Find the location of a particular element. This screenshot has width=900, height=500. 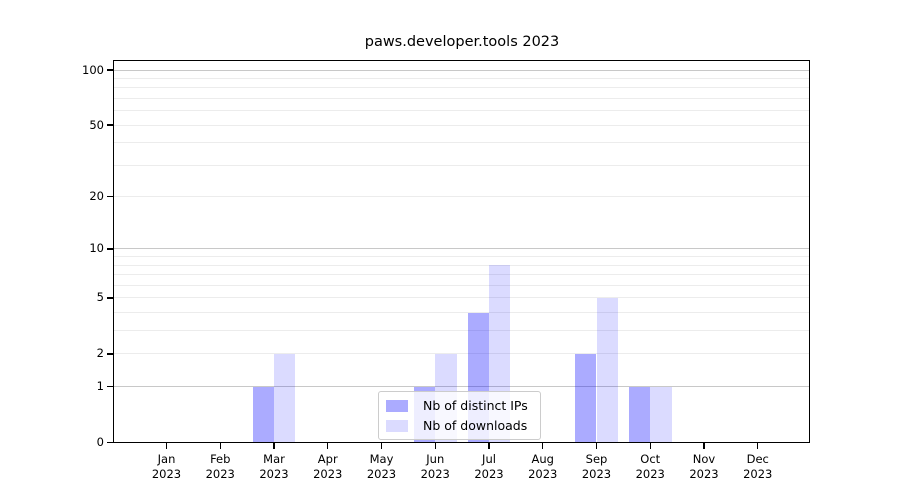

legend-swatch-distinct-ips is located at coordinates (397, 405).